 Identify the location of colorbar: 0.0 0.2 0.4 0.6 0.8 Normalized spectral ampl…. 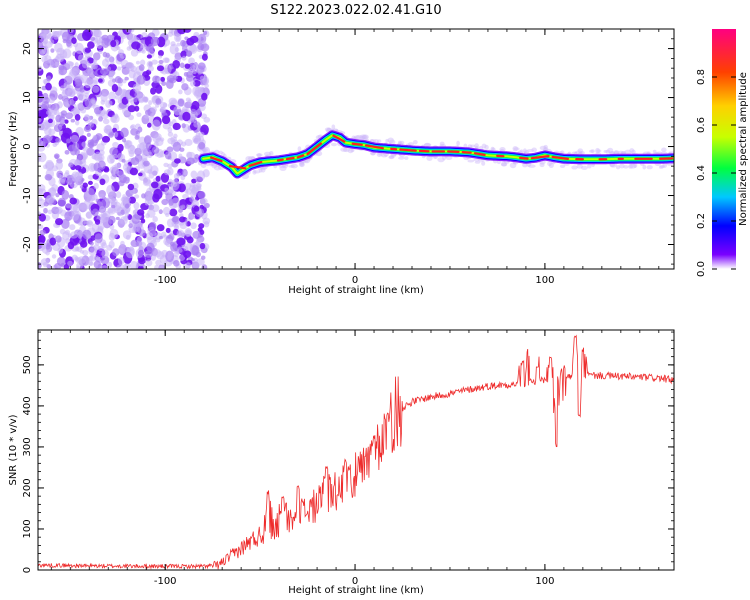
(722, 153).